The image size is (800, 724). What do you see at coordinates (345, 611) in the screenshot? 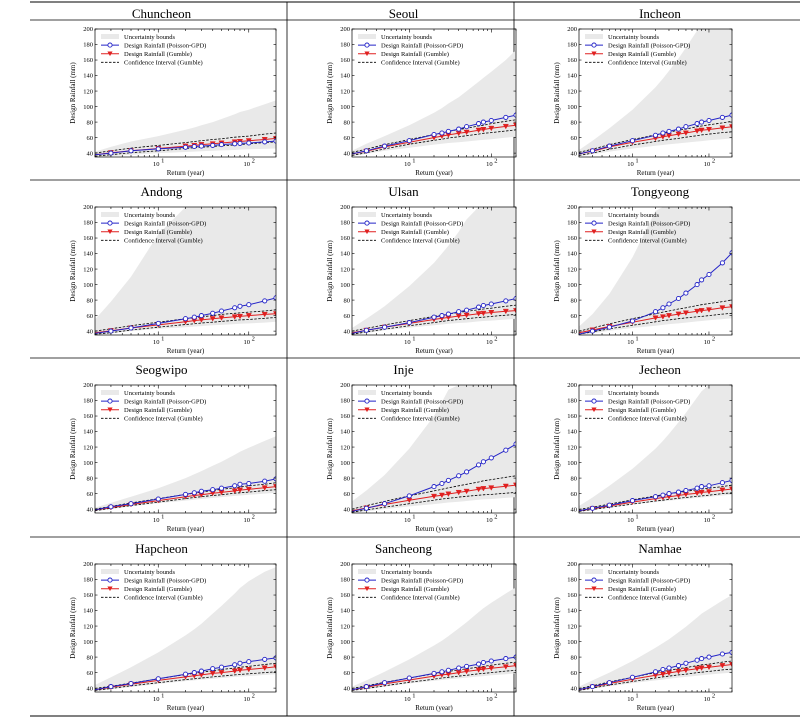
I see `y-tick-label: 140` at bounding box center [345, 611].